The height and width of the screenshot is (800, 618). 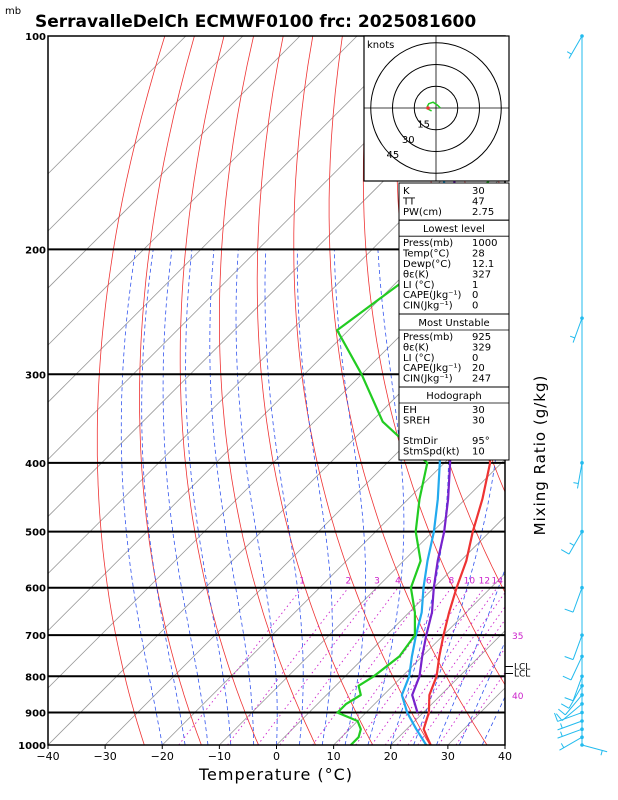 What do you see at coordinates (481, 441) in the screenshot?
I see `index-value: 95°` at bounding box center [481, 441].